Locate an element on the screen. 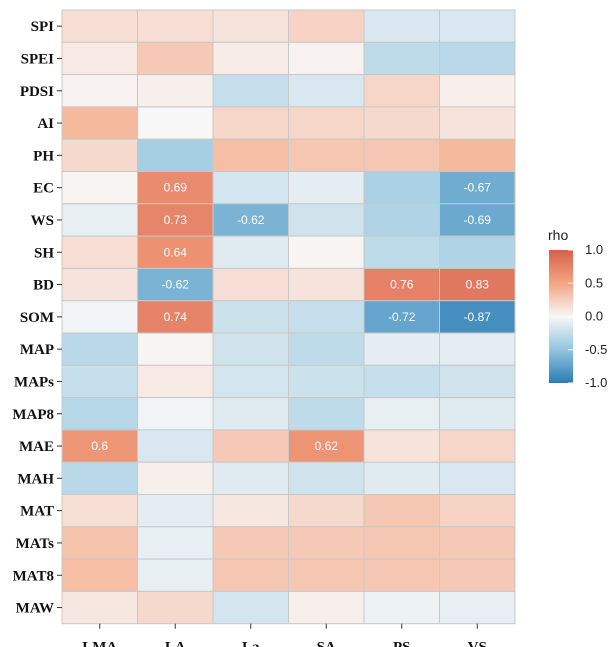 The image size is (612, 647). row-label-MAP8: MAP8 is located at coordinates (33, 415).